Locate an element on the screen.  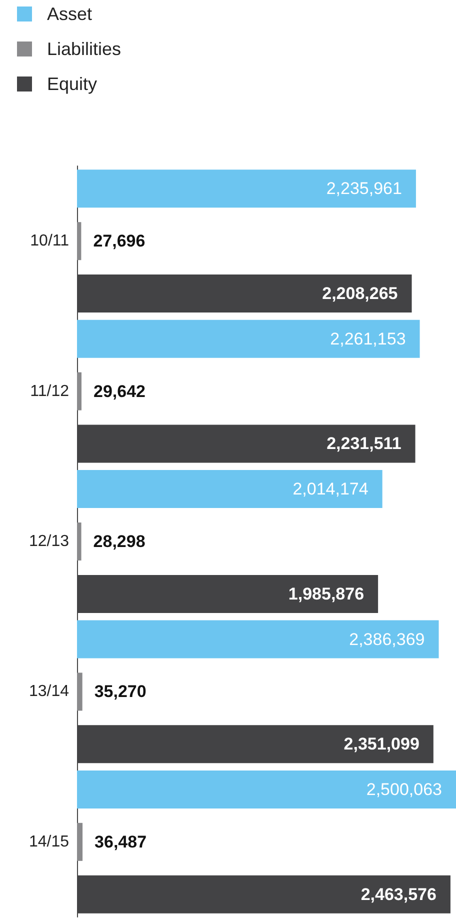
data-label: 2,208,265 is located at coordinates (360, 294).